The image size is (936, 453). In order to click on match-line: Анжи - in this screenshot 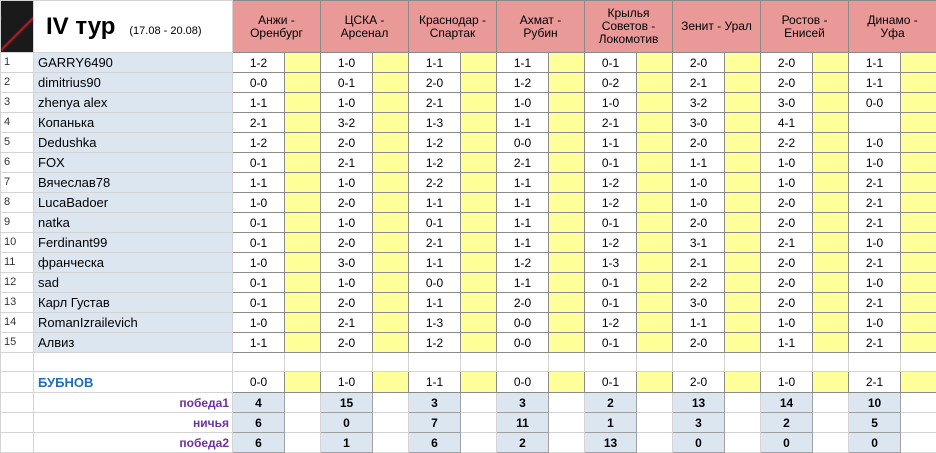, I will do `click(276, 20)`.